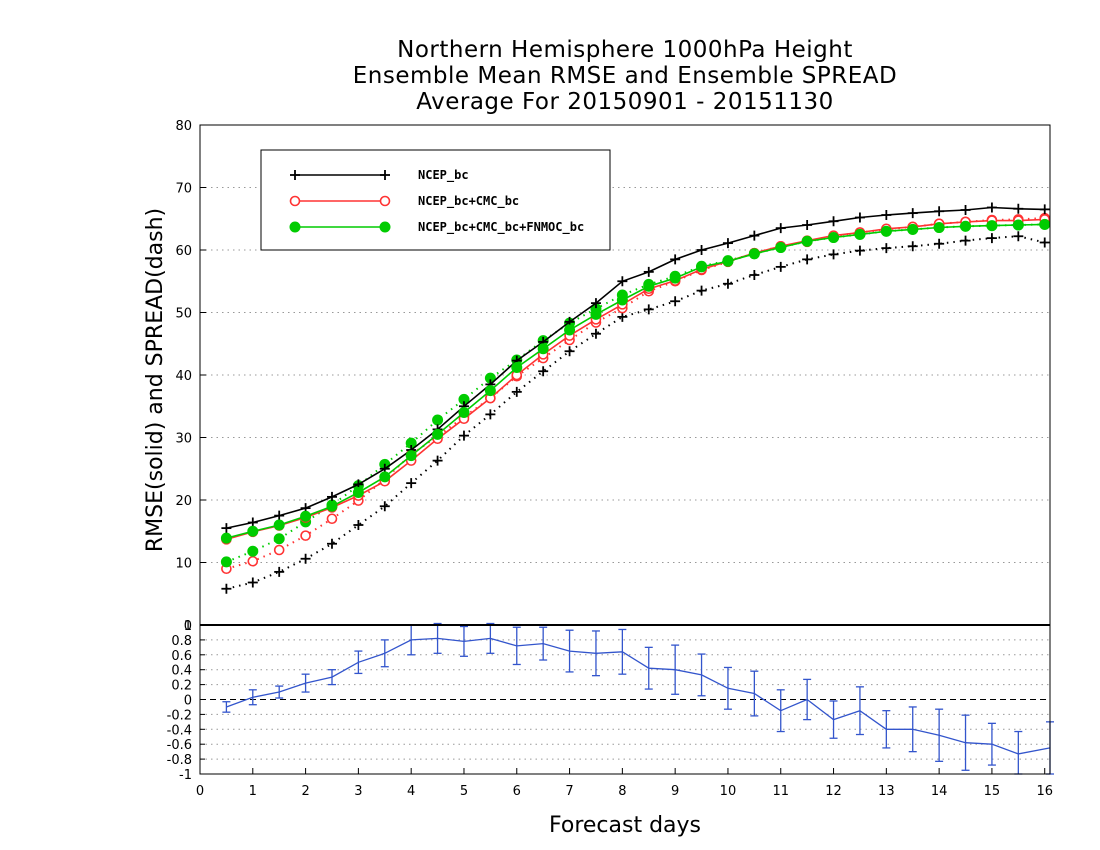 The height and width of the screenshot is (850, 1100). I want to click on x-tick-label: 15, so click(992, 791).